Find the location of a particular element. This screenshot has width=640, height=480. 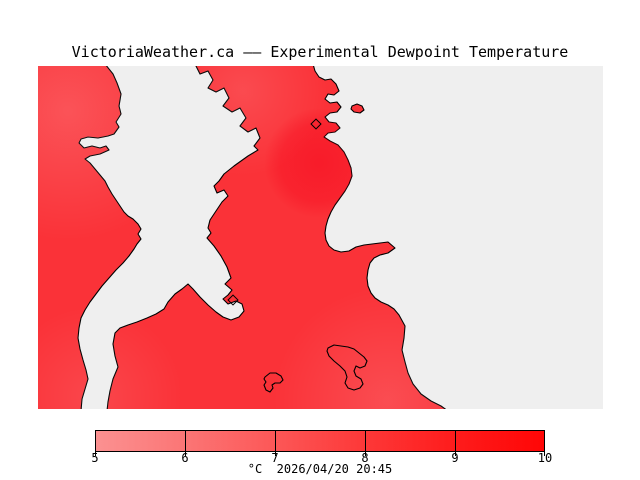

station-markers is located at coordinates (274, 212).